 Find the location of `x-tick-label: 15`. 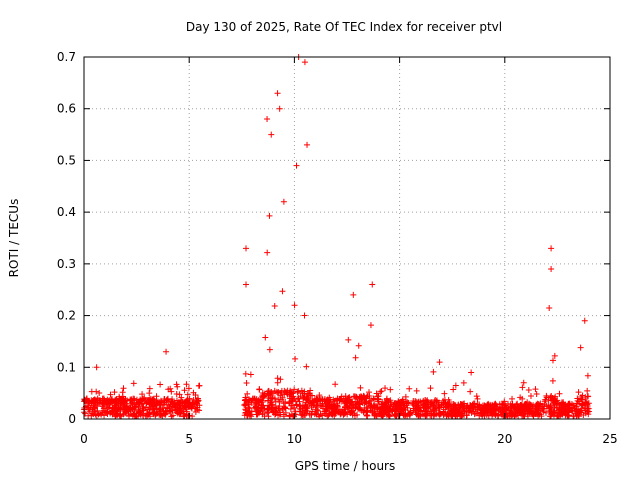

x-tick-label: 15 is located at coordinates (399, 439).